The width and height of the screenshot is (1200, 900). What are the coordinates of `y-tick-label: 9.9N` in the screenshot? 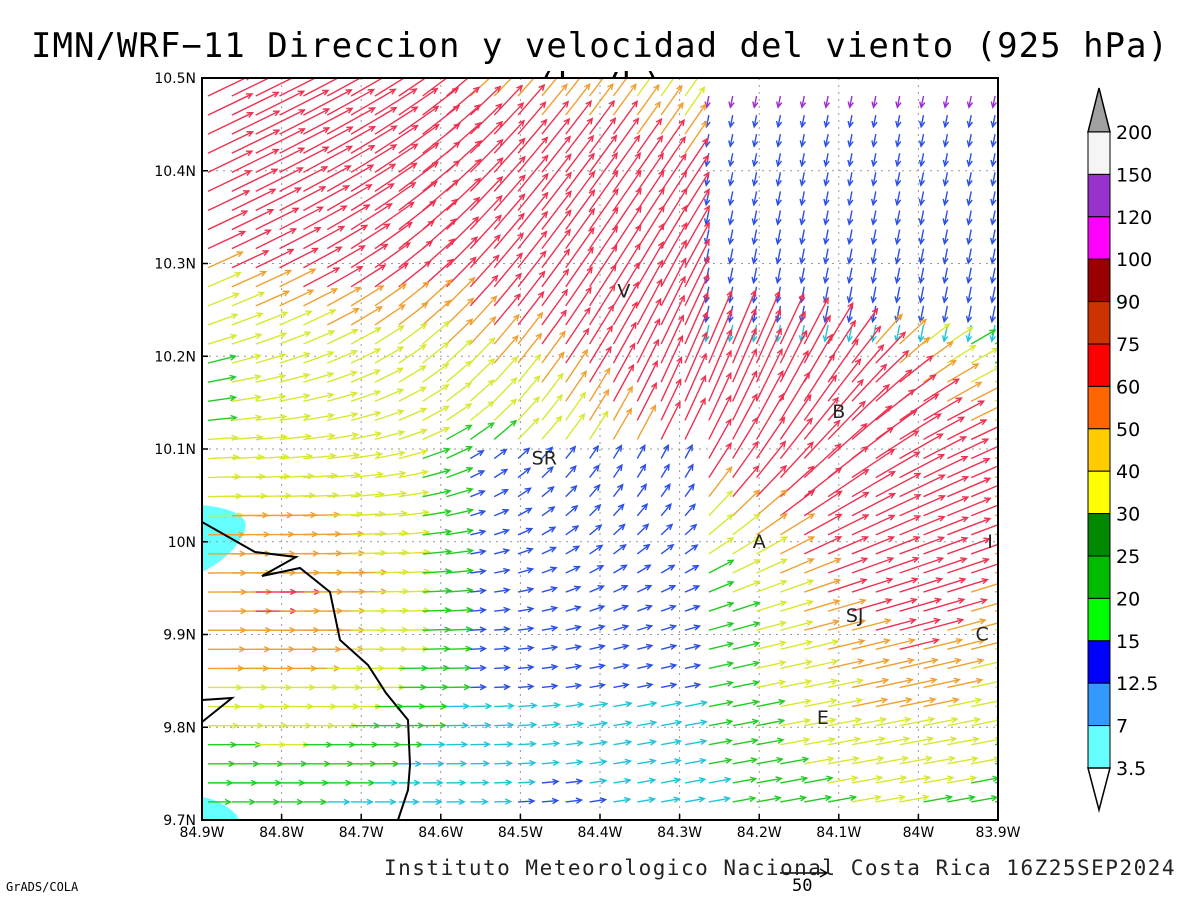 It's located at (179, 636).